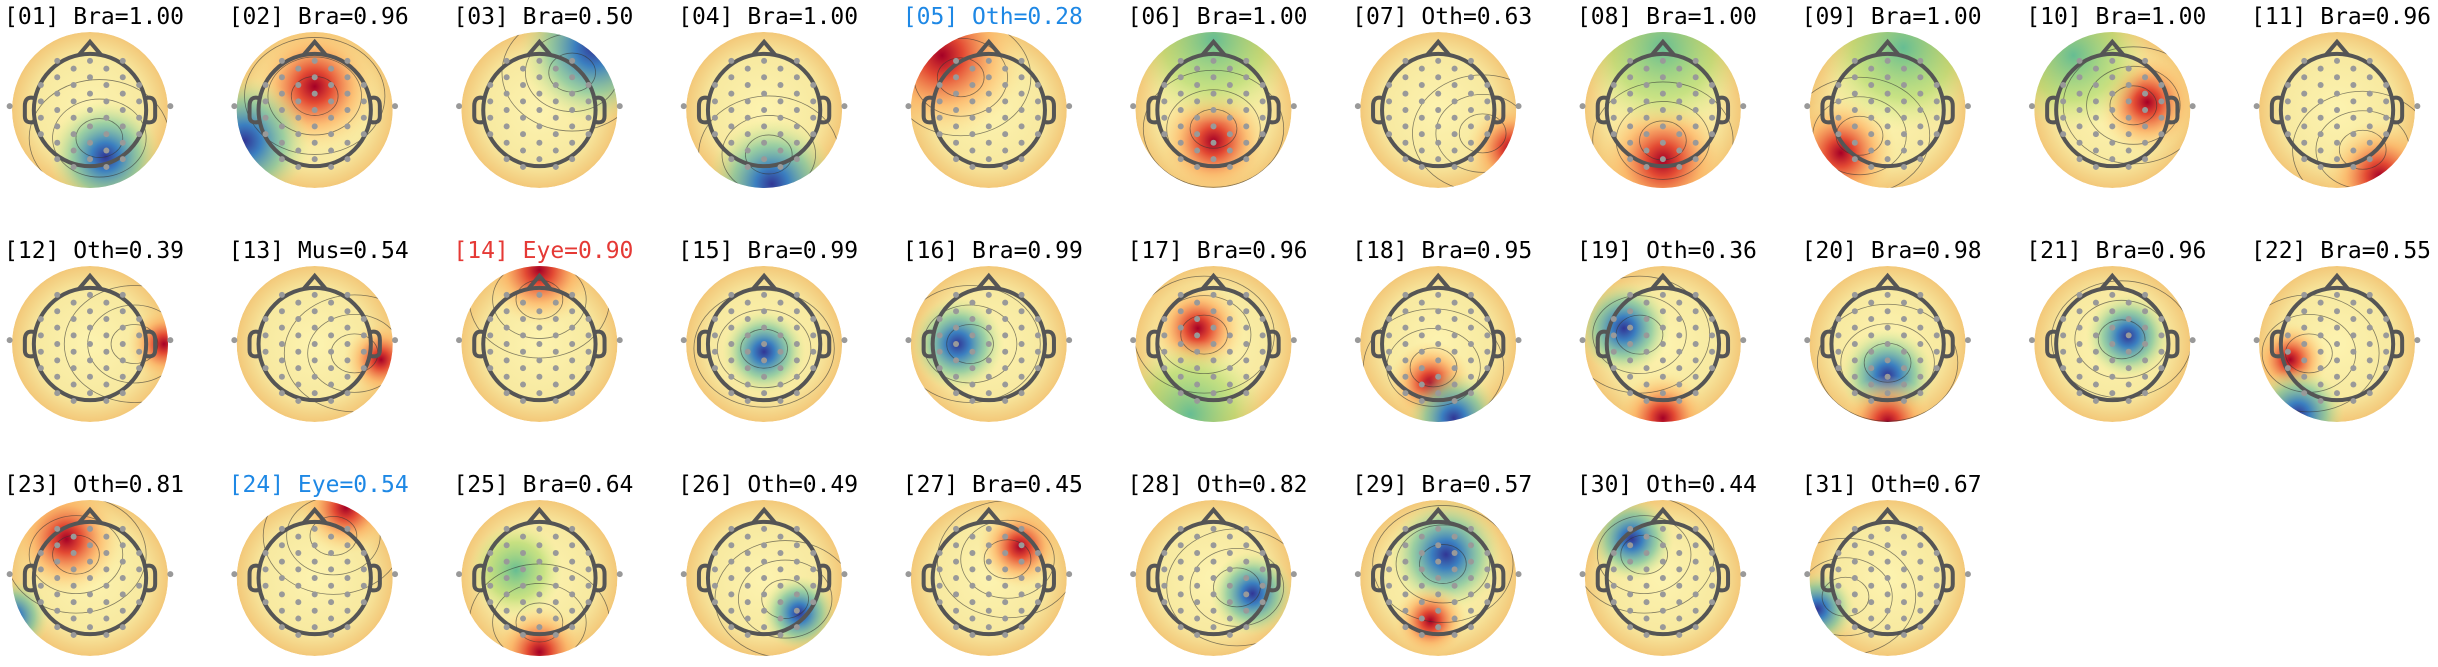 The width and height of the screenshot is (2438, 667). Describe the element at coordinates (2112, 110) in the screenshot. I see `head` at that location.